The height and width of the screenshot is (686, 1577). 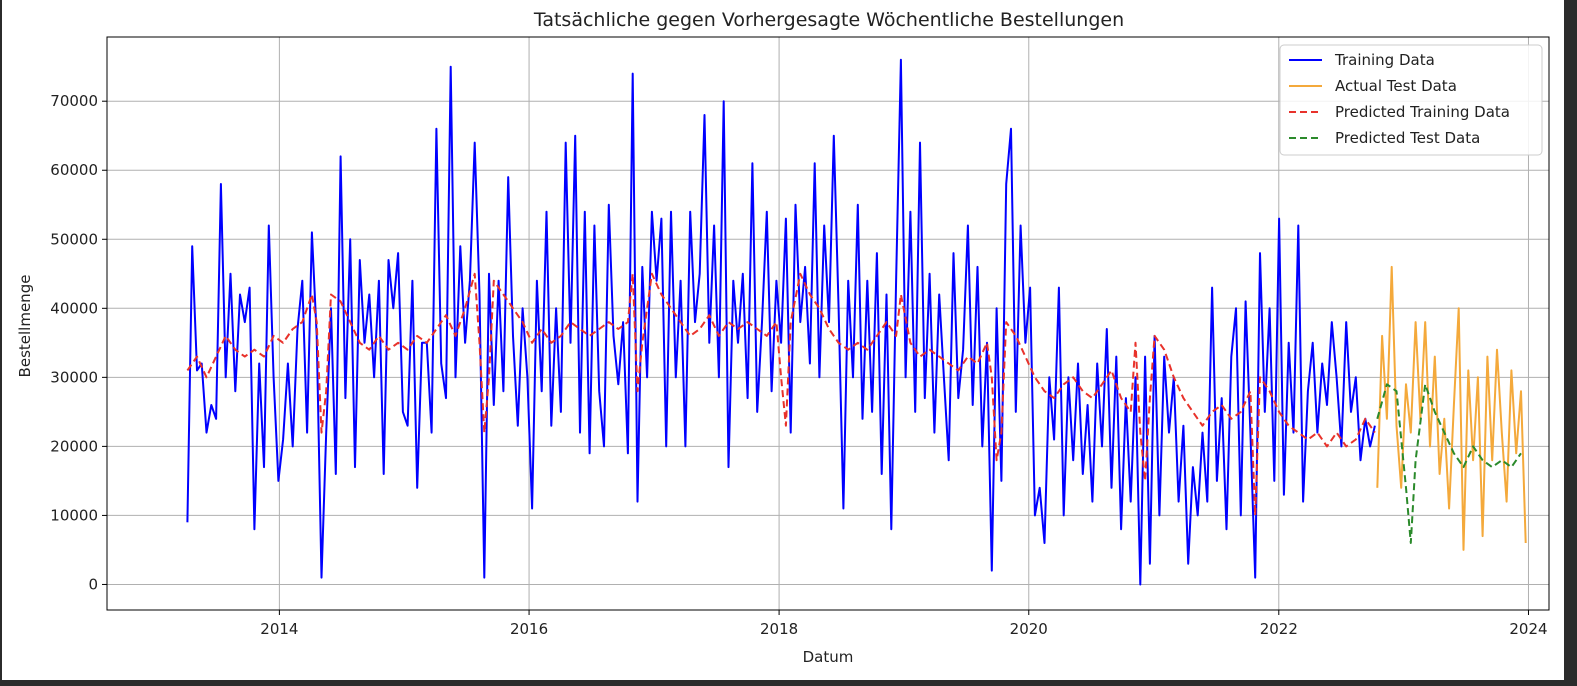 I want to click on legend-box, so click(x=1411, y=100).